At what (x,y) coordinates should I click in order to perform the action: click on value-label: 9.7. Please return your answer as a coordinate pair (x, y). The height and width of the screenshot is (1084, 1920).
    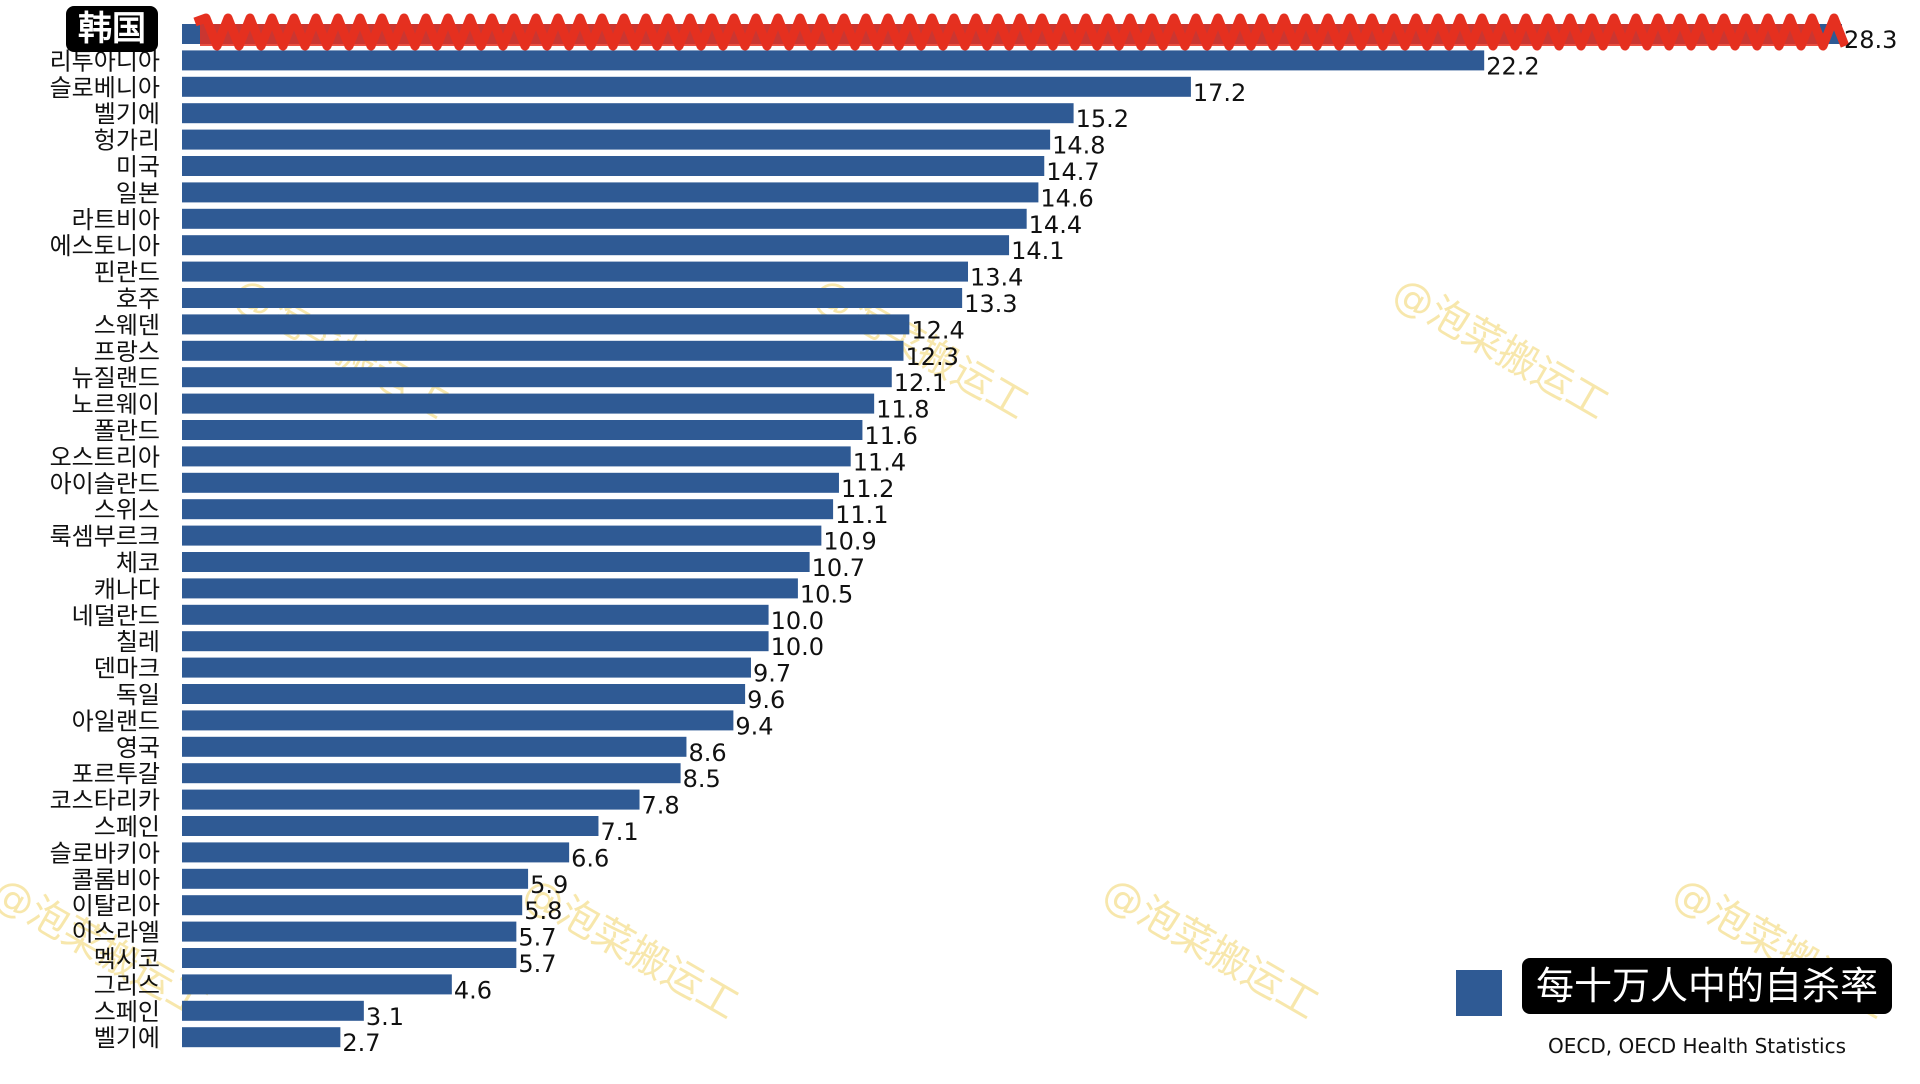
    Looking at the image, I should click on (772, 674).